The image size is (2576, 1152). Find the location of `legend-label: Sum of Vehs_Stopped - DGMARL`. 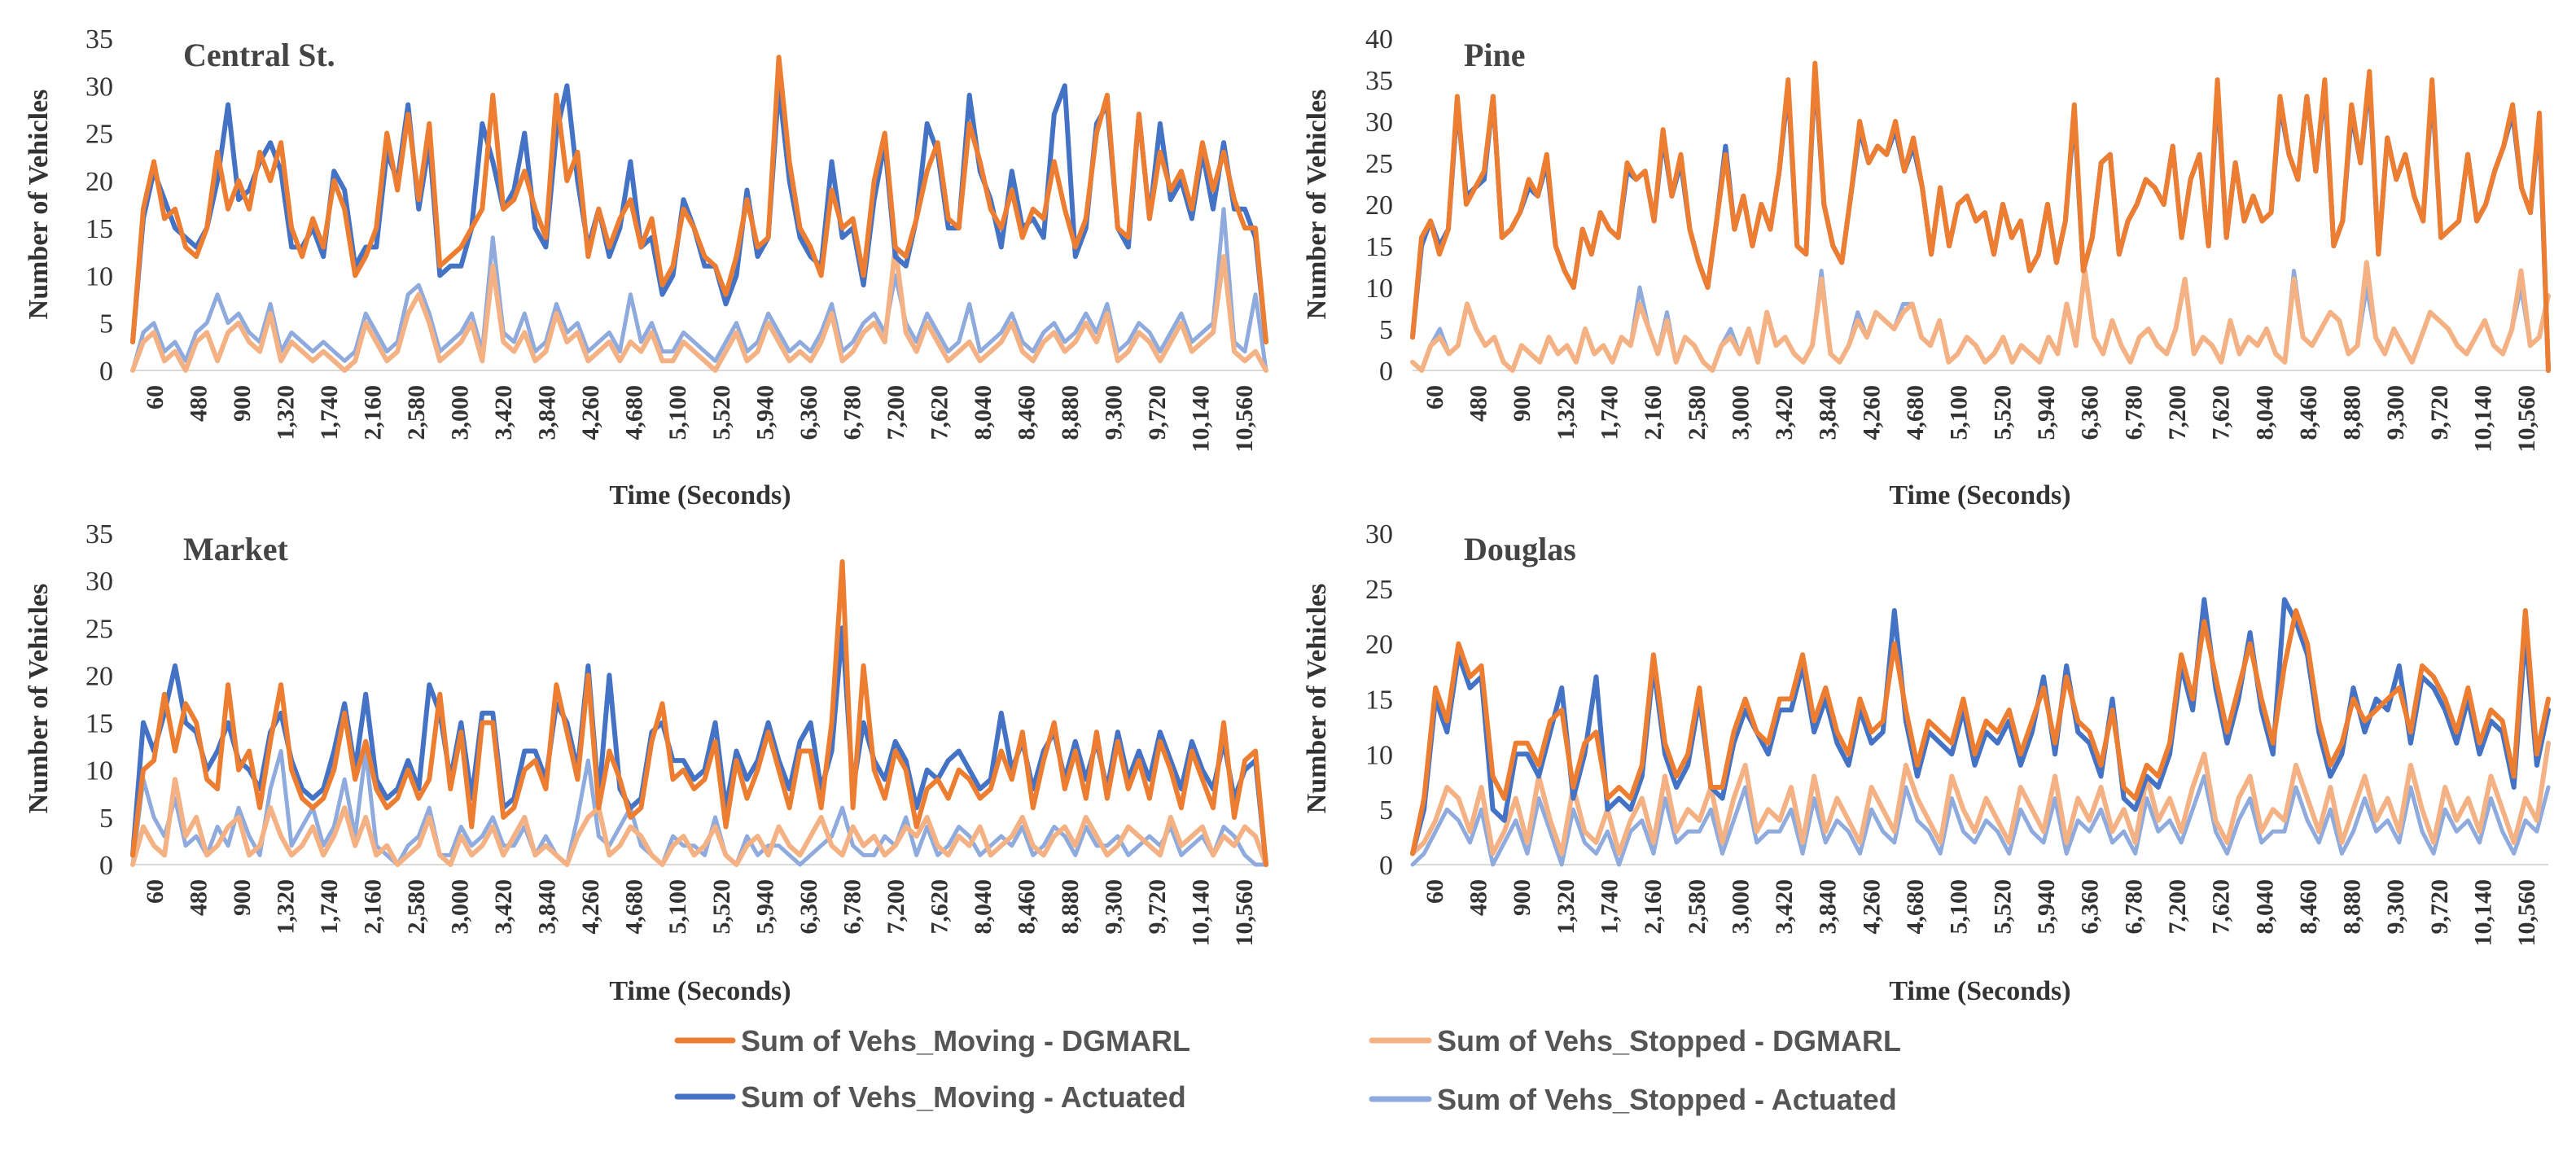

legend-label: Sum of Vehs_Stopped - DGMARL is located at coordinates (1669, 1041).